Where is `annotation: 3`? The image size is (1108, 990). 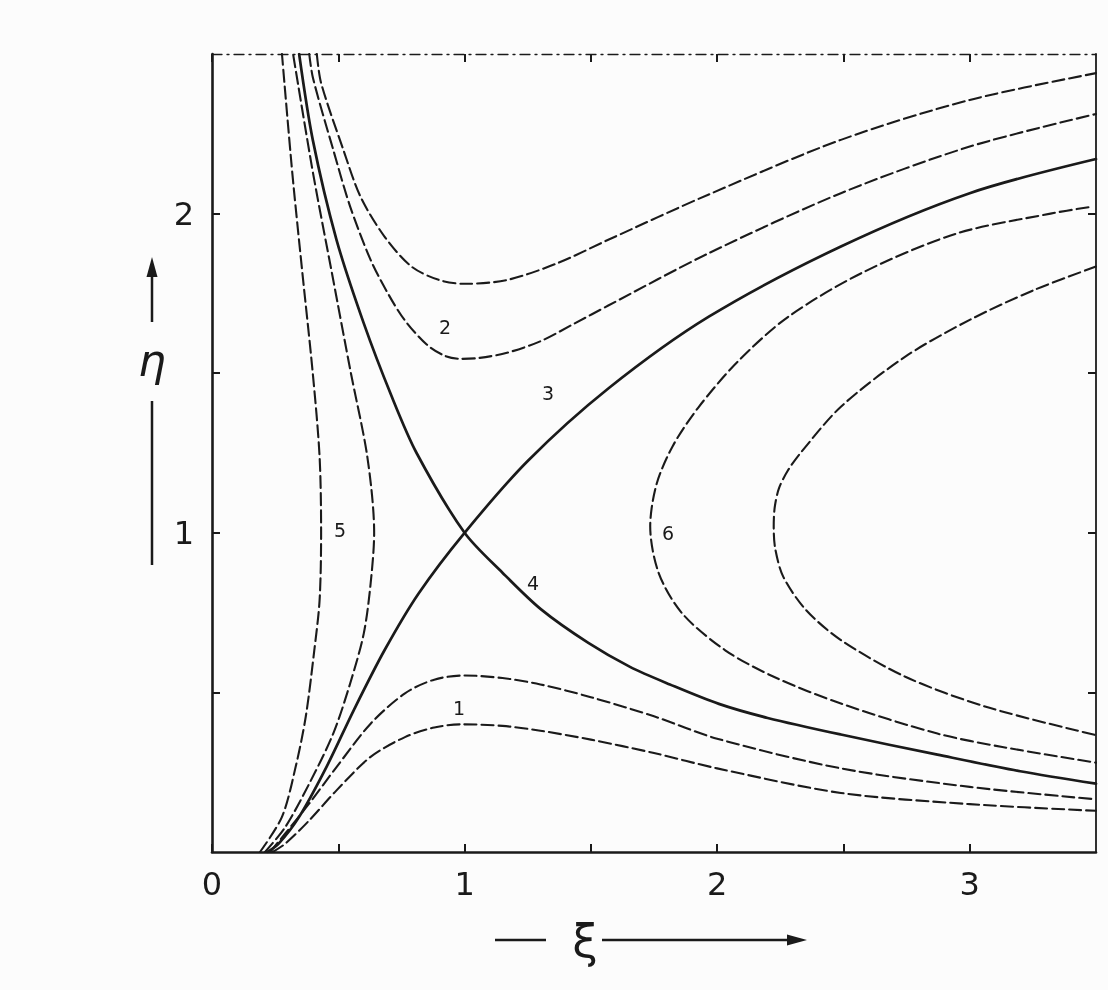
annotation: 3 is located at coordinates (548, 393).